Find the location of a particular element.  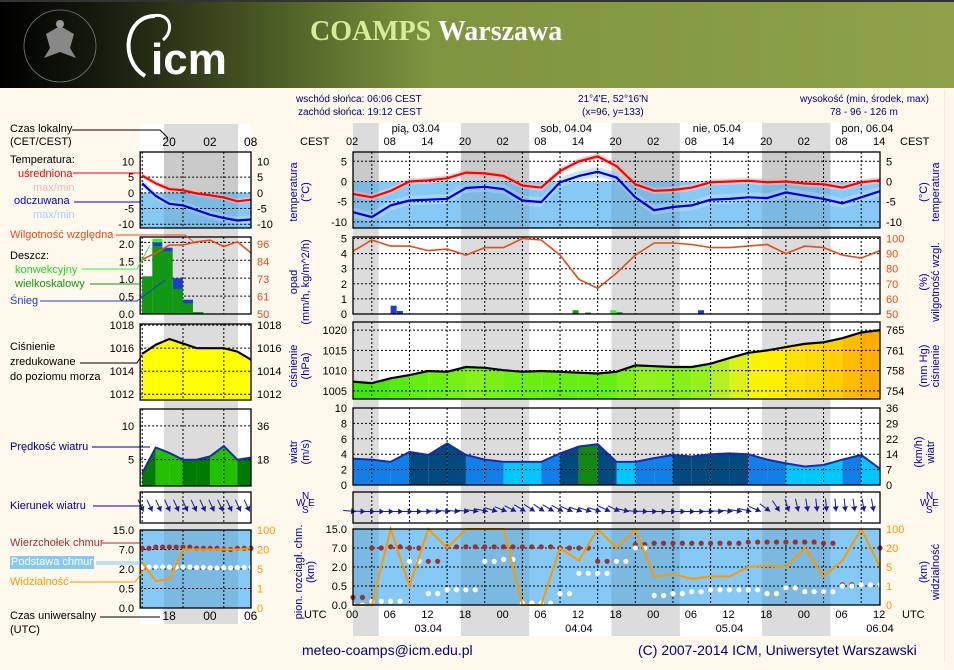

precip-tick: 3 is located at coordinates (344, 270).